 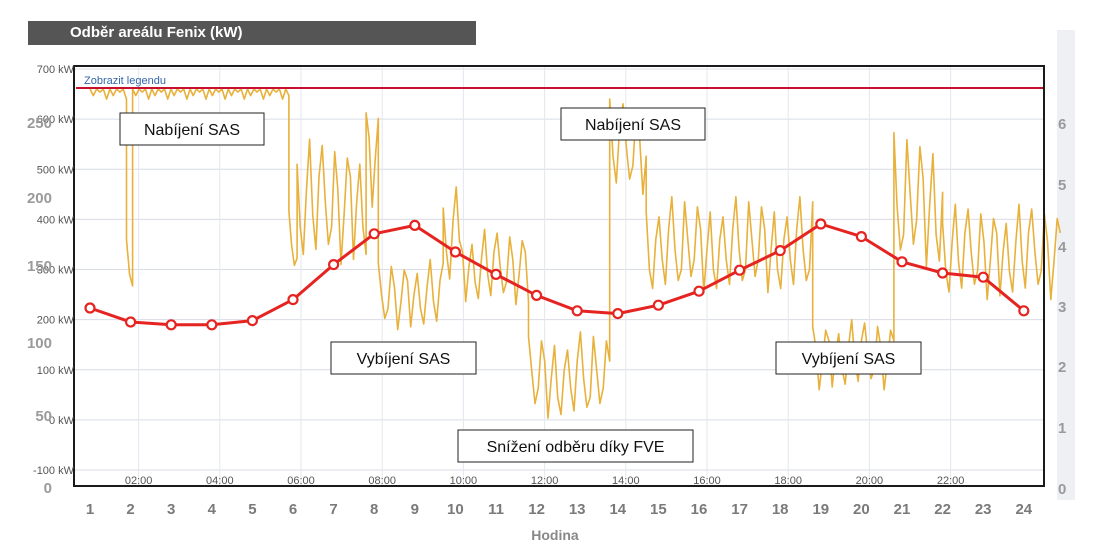 I want to click on annotation-label: Snížení odběru díky FVE, so click(x=576, y=447).